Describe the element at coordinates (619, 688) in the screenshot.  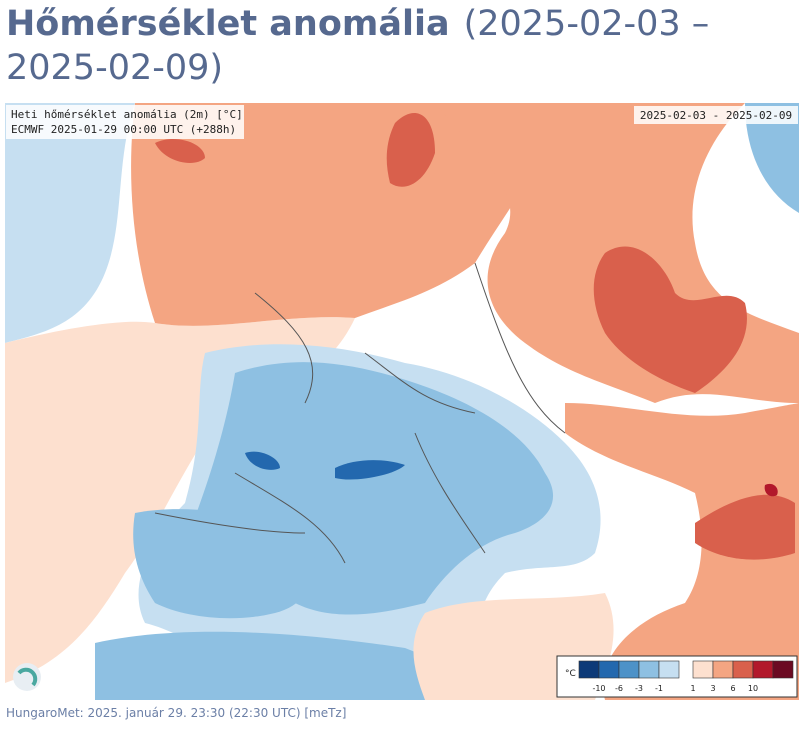
I see `legend-tick: -6` at that location.